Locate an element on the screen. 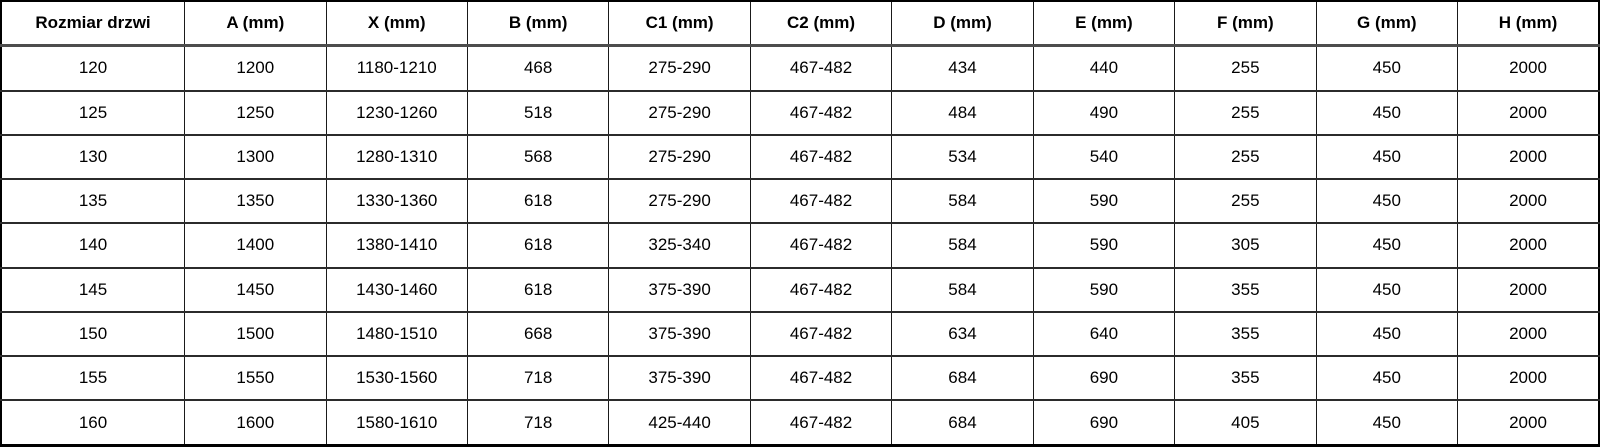  column-header: D (mm) is located at coordinates (962, 23).